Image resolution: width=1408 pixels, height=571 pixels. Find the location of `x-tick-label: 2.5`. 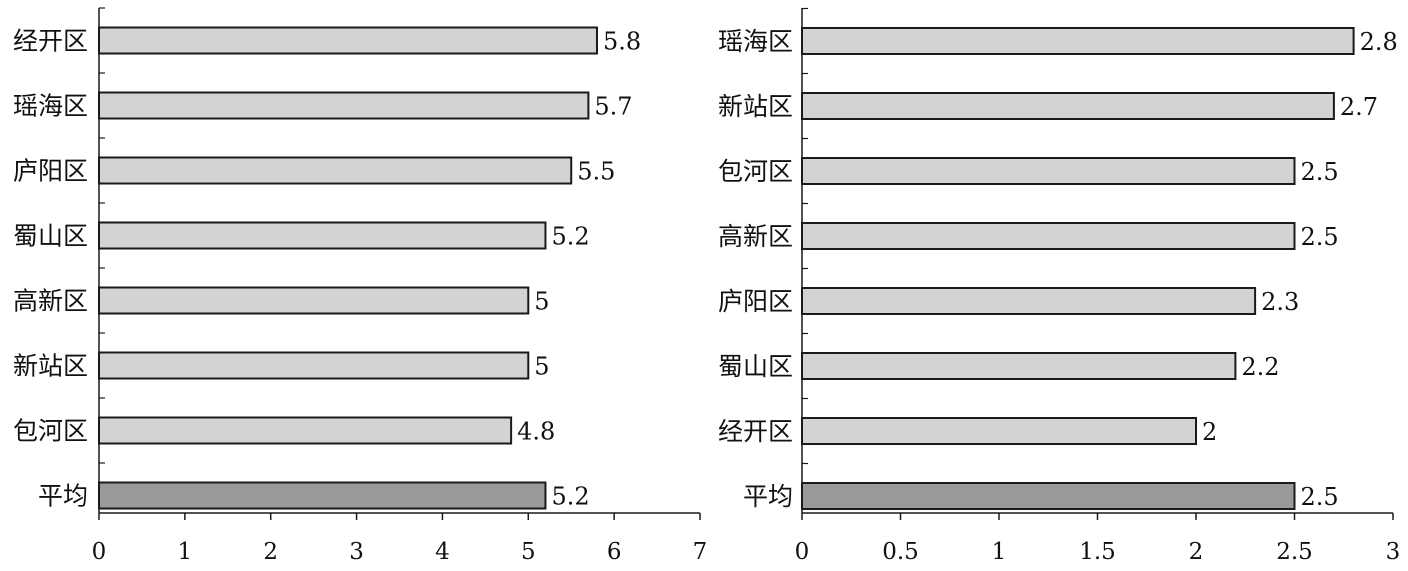

x-tick-label: 2.5 is located at coordinates (1294, 552).